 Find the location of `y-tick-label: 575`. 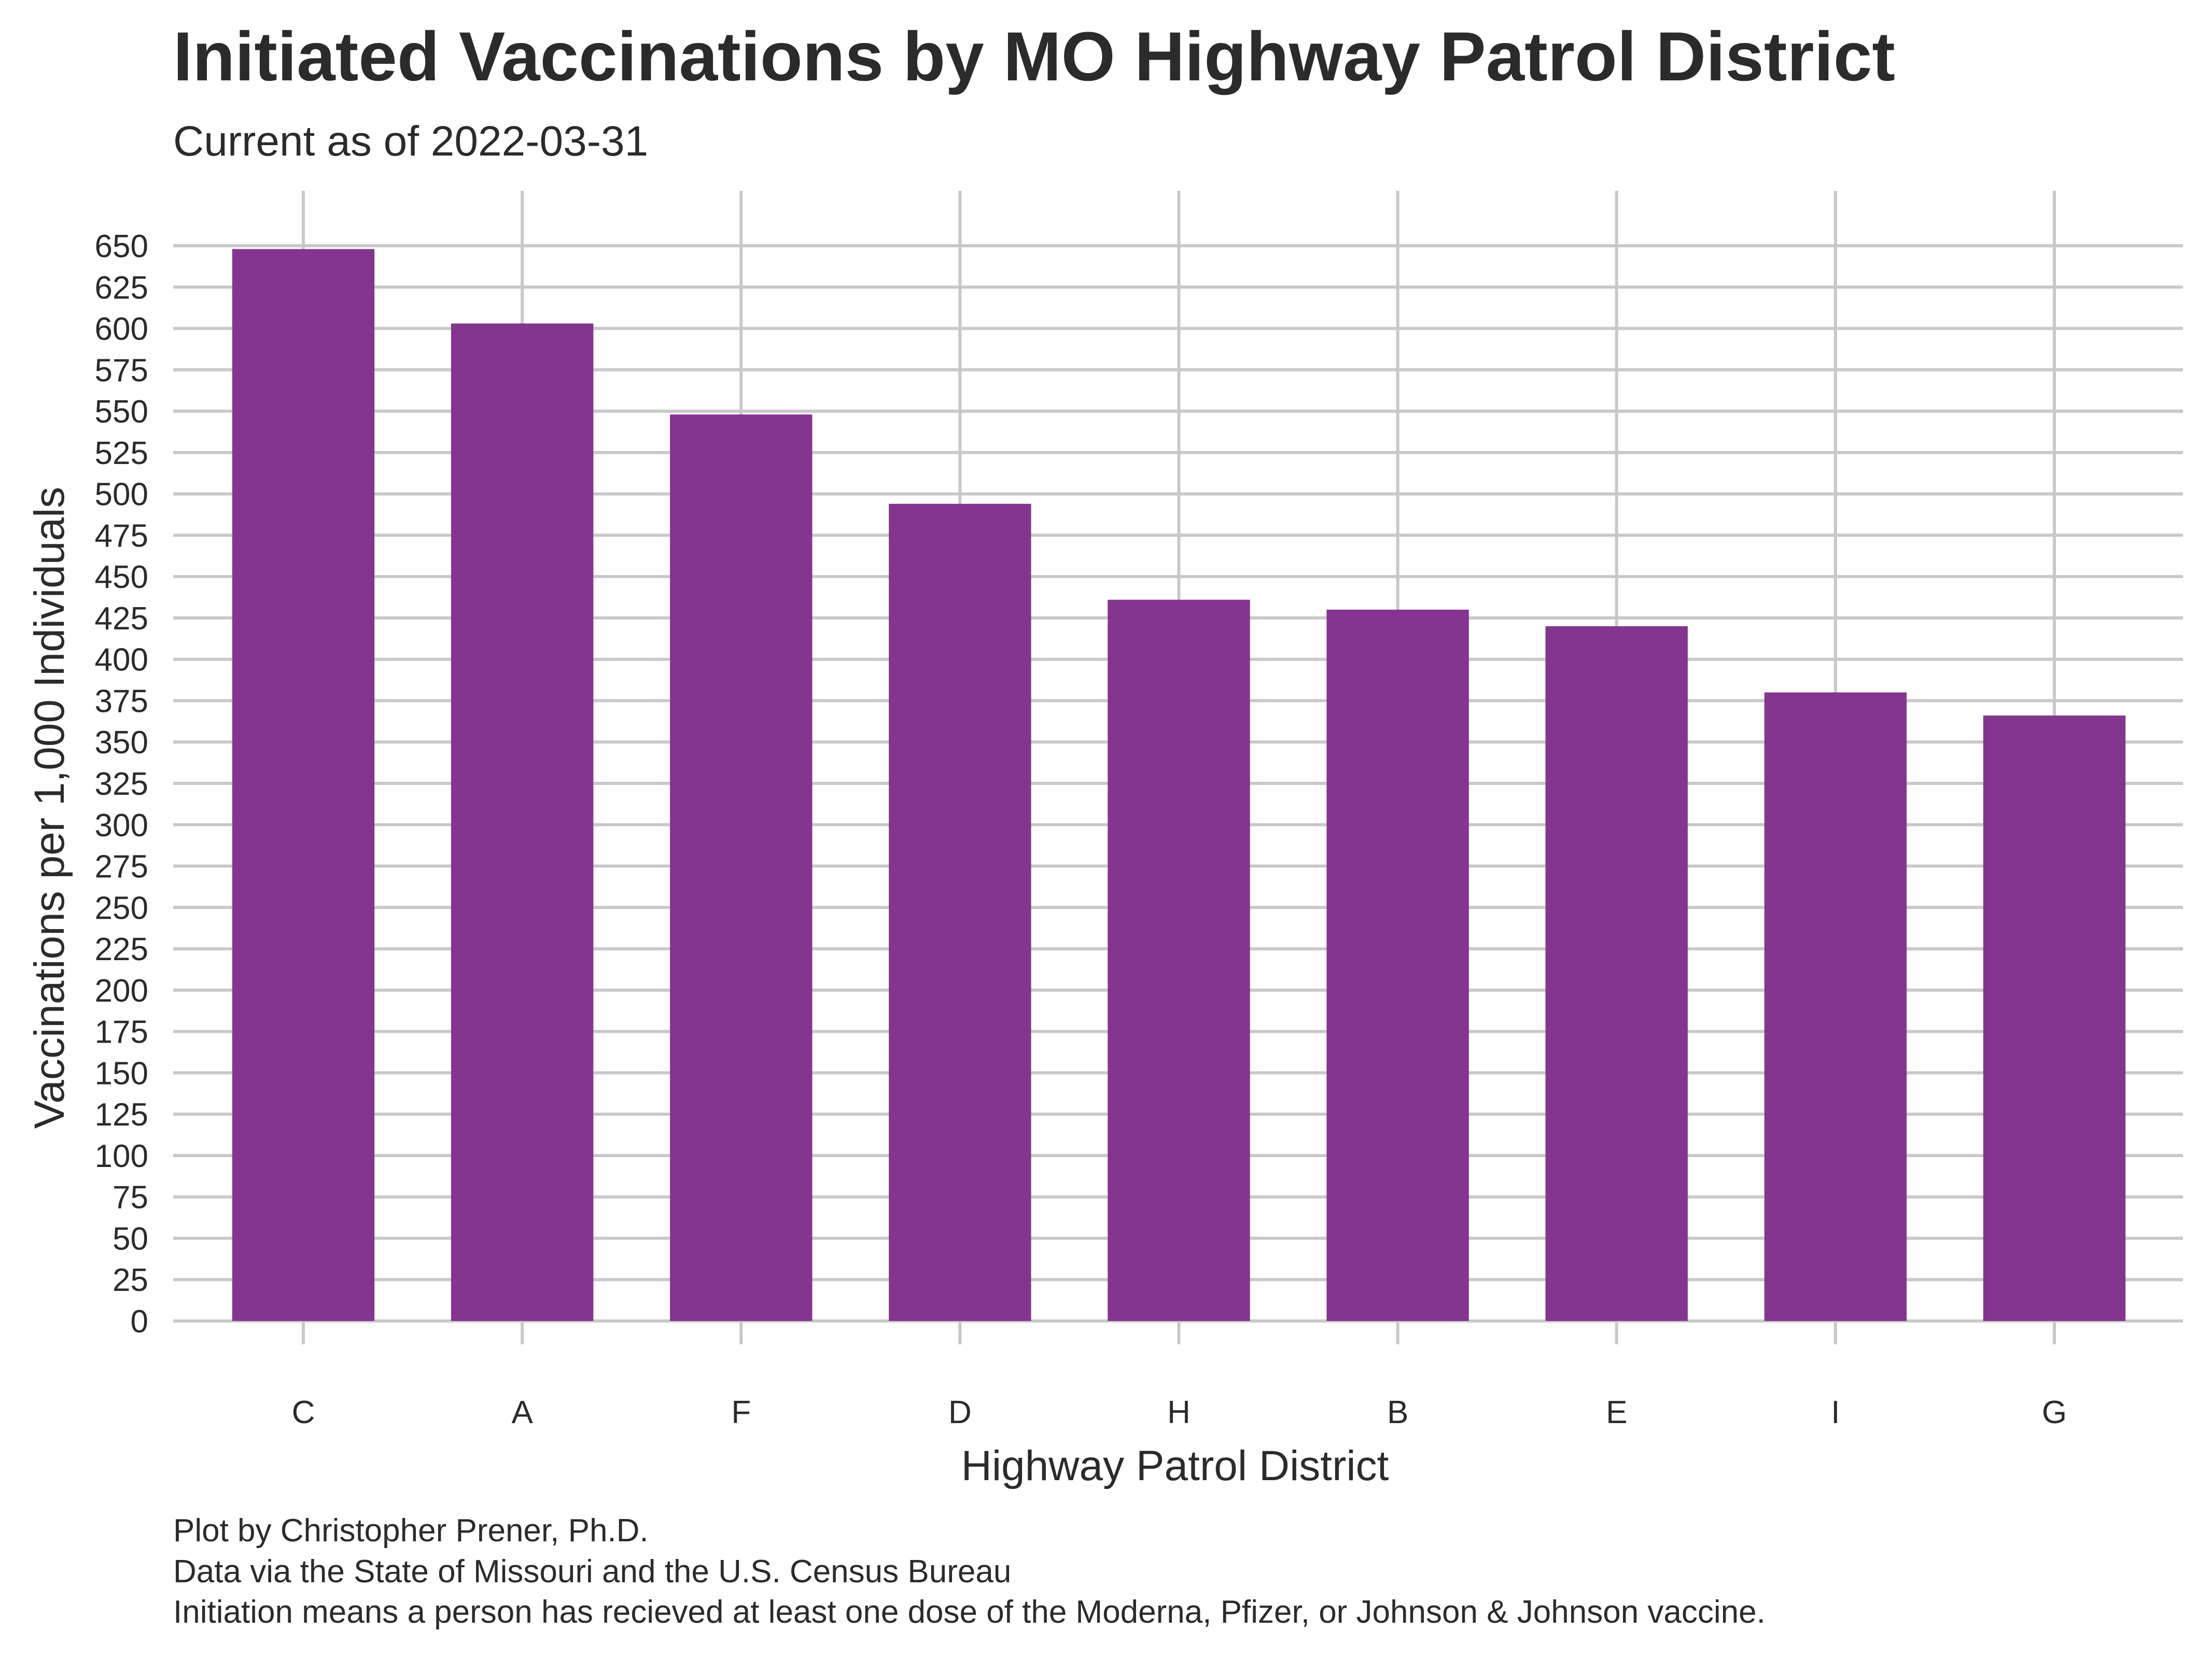

y-tick-label: 575 is located at coordinates (121, 371).